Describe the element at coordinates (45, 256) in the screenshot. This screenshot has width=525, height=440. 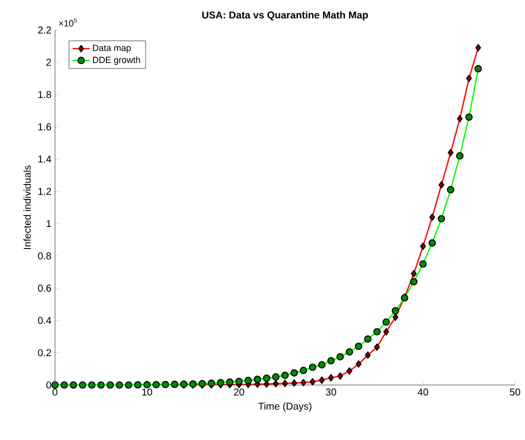
I see `y-tick-label: 0.8` at that location.